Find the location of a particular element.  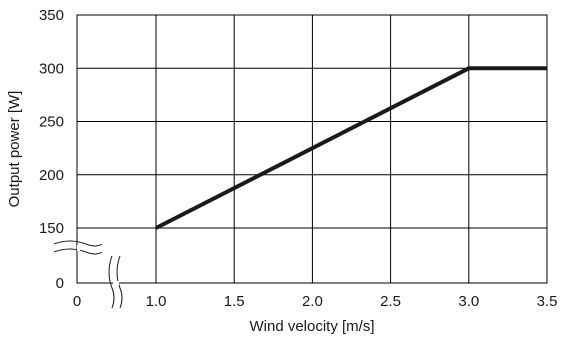

x-tick-label: 1.0 is located at coordinates (156, 301).